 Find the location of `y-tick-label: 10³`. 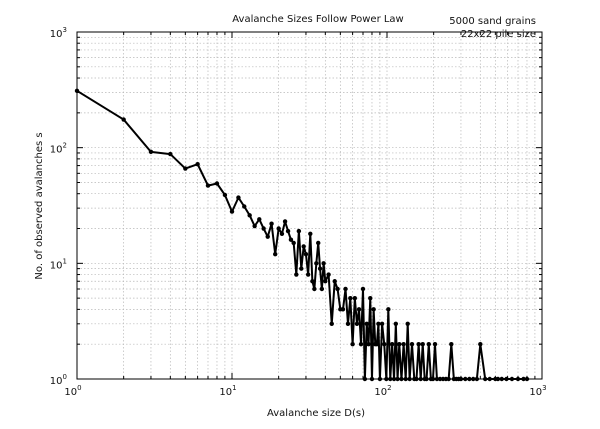

y-tick-label: 10³ is located at coordinates (58, 33).